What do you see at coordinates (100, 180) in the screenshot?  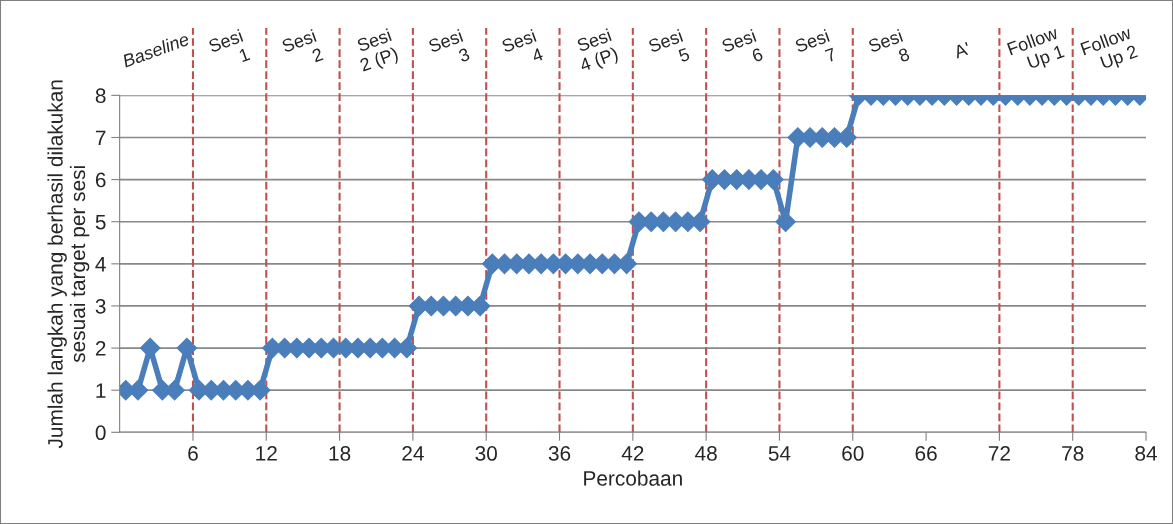 I see `y-tick-label: 6` at bounding box center [100, 180].